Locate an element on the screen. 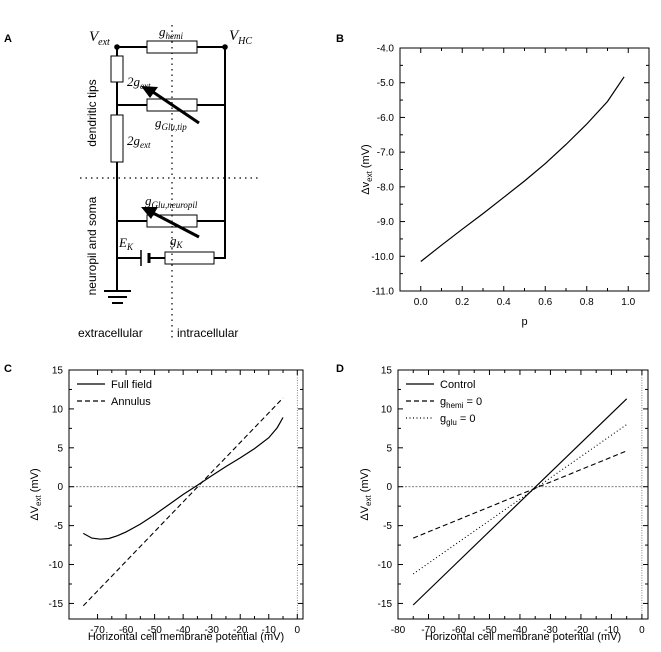 The width and height of the screenshot is (661, 652). chart-b-ytick-label-2: -9.0 is located at coordinates (386, 222).